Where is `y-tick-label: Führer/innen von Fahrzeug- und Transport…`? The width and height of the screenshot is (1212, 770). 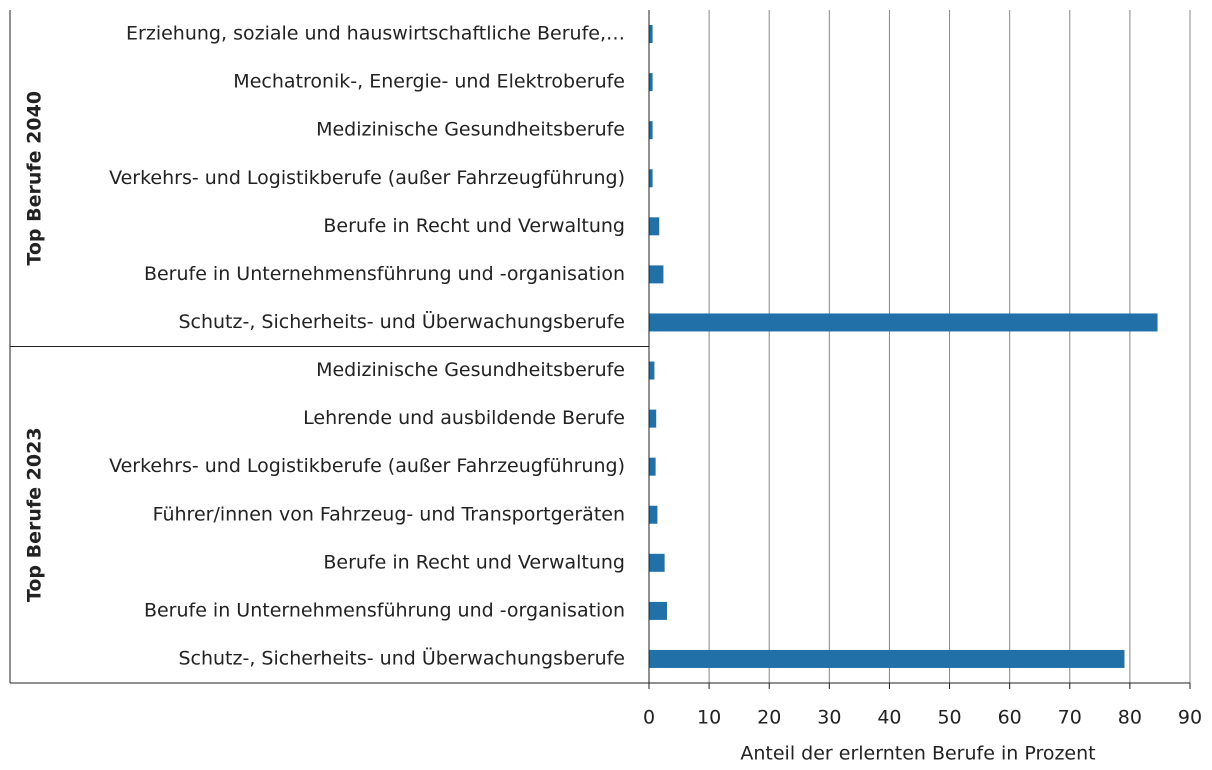 y-tick-label: Führer/innen von Fahrzeug- und Transport… is located at coordinates (389, 514).